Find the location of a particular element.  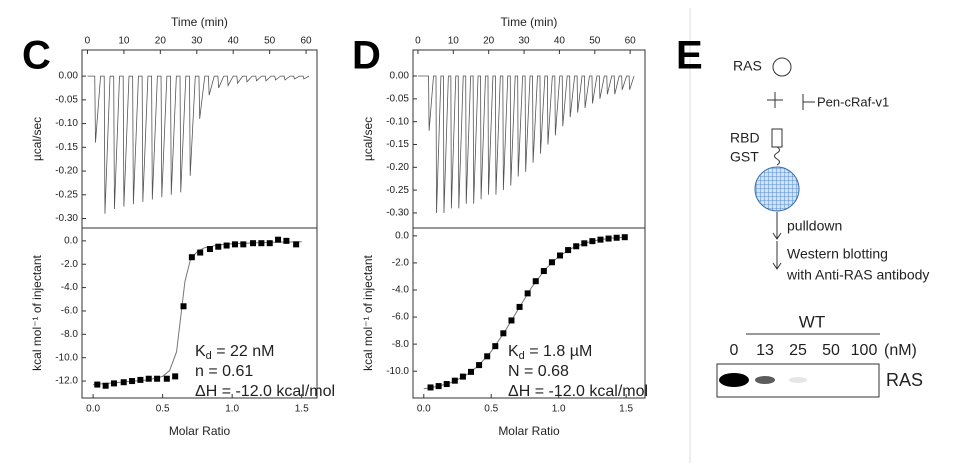

x-tick-label: 20 is located at coordinates (161, 41).